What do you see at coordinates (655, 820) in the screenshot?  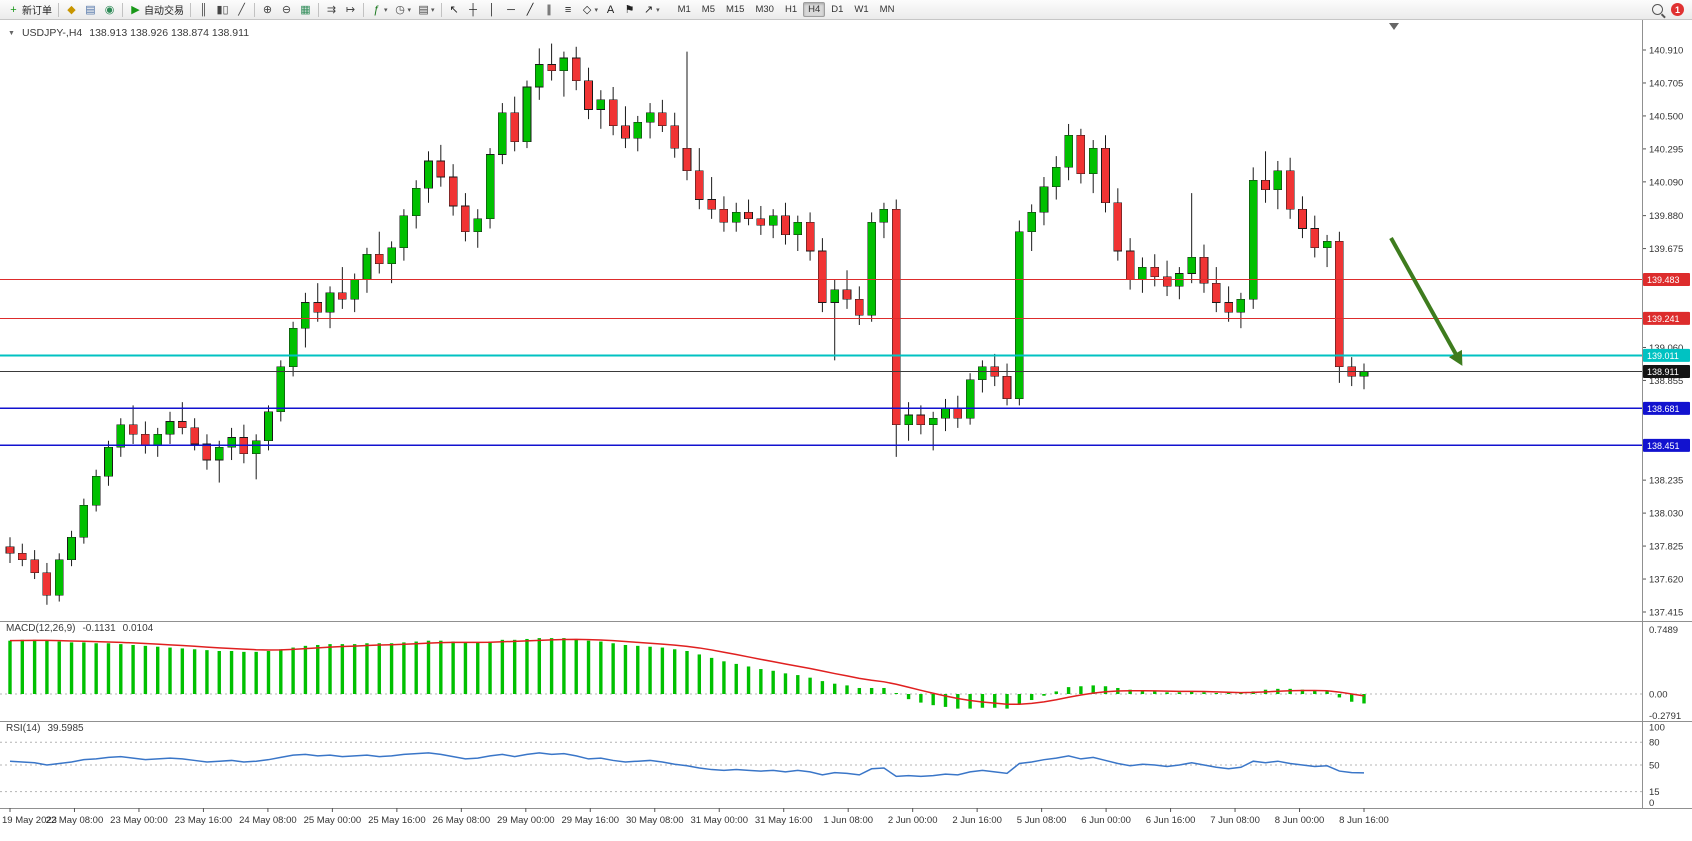 I see `time-label: 30 May 08:00` at bounding box center [655, 820].